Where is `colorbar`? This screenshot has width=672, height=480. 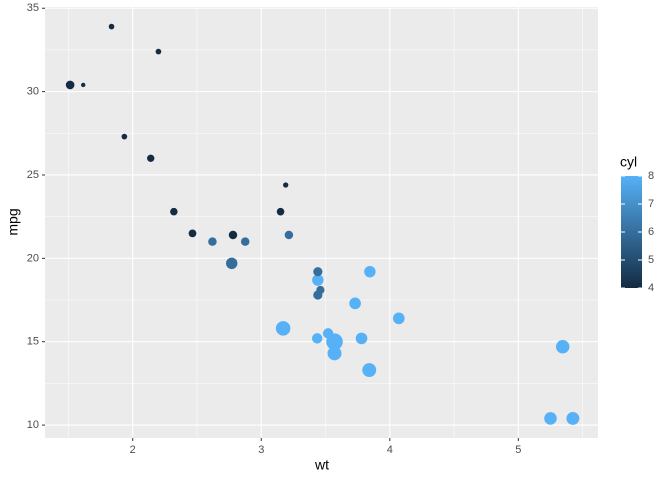
colorbar is located at coordinates (631, 232).